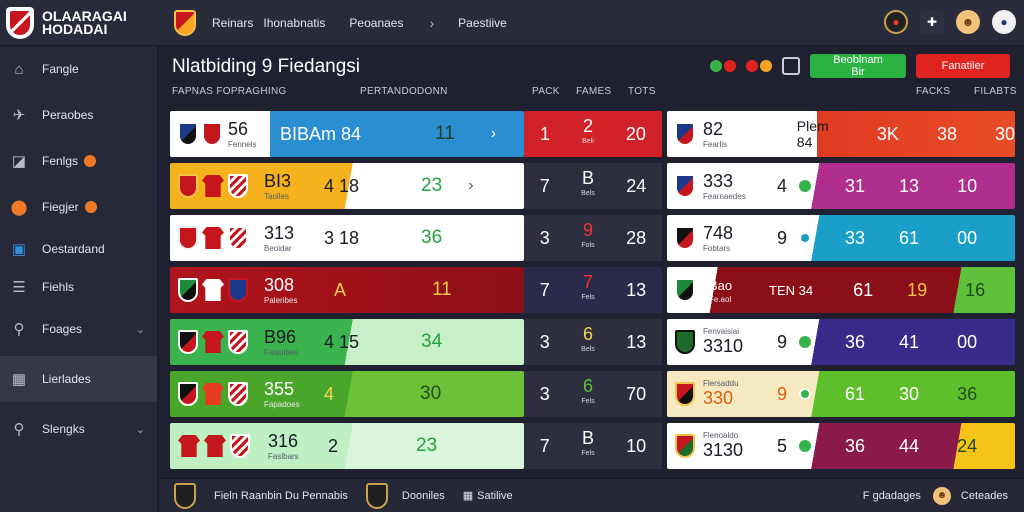 This screenshot has height=512, width=1024. I want to click on row-code-secondary: Plem 84, so click(812, 134).